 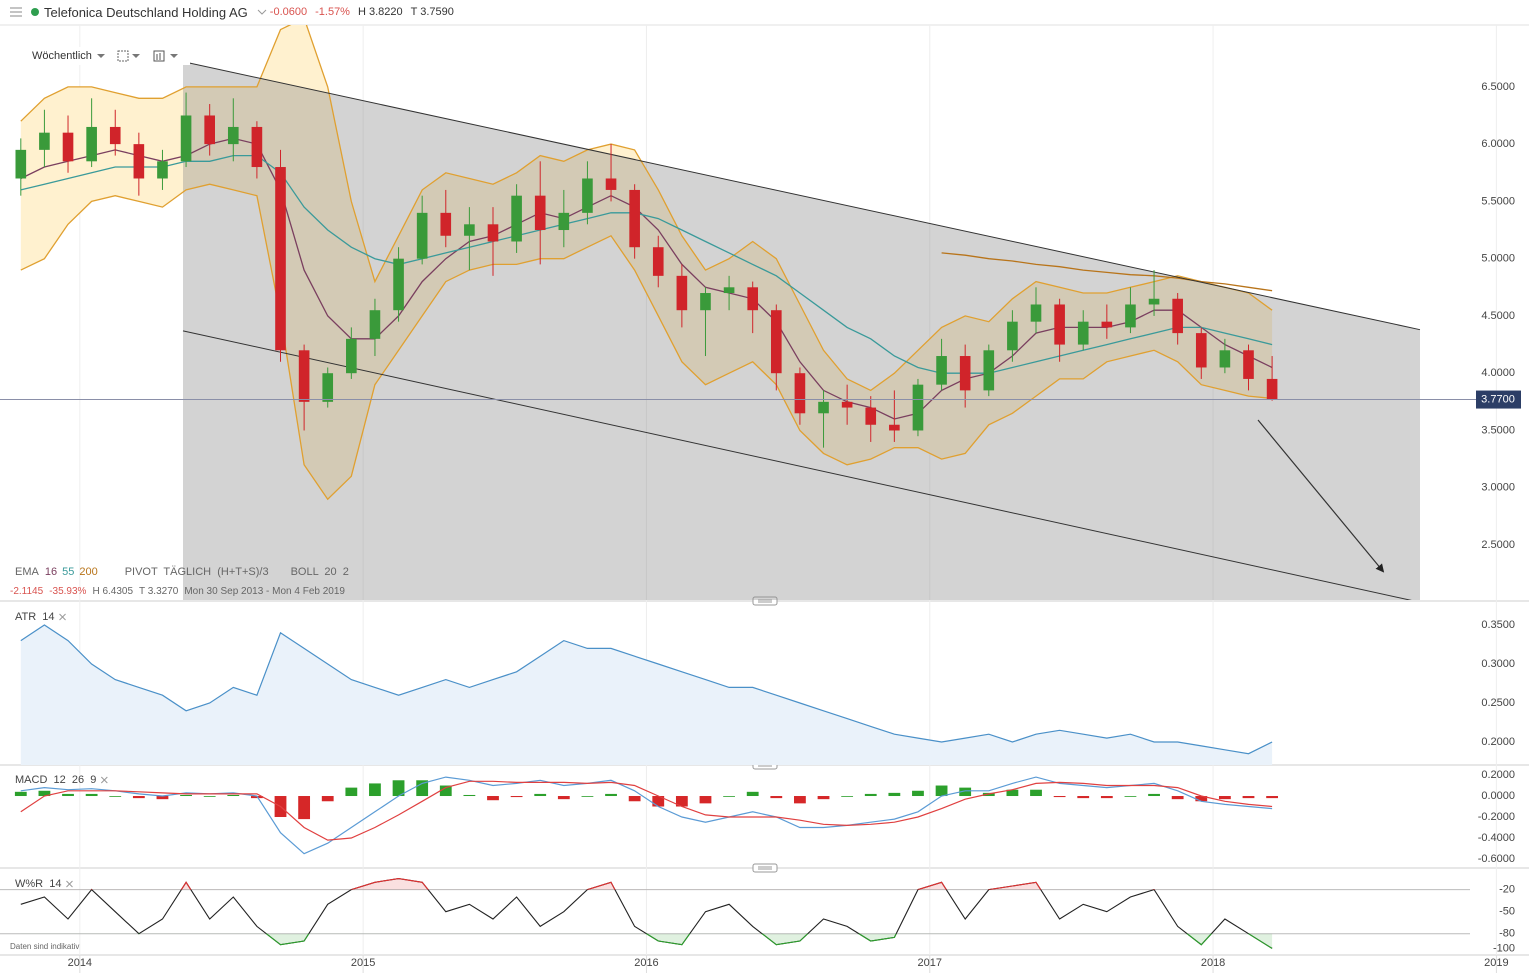 I want to click on y-tick-label: -0.2000, so click(x=1496, y=817).